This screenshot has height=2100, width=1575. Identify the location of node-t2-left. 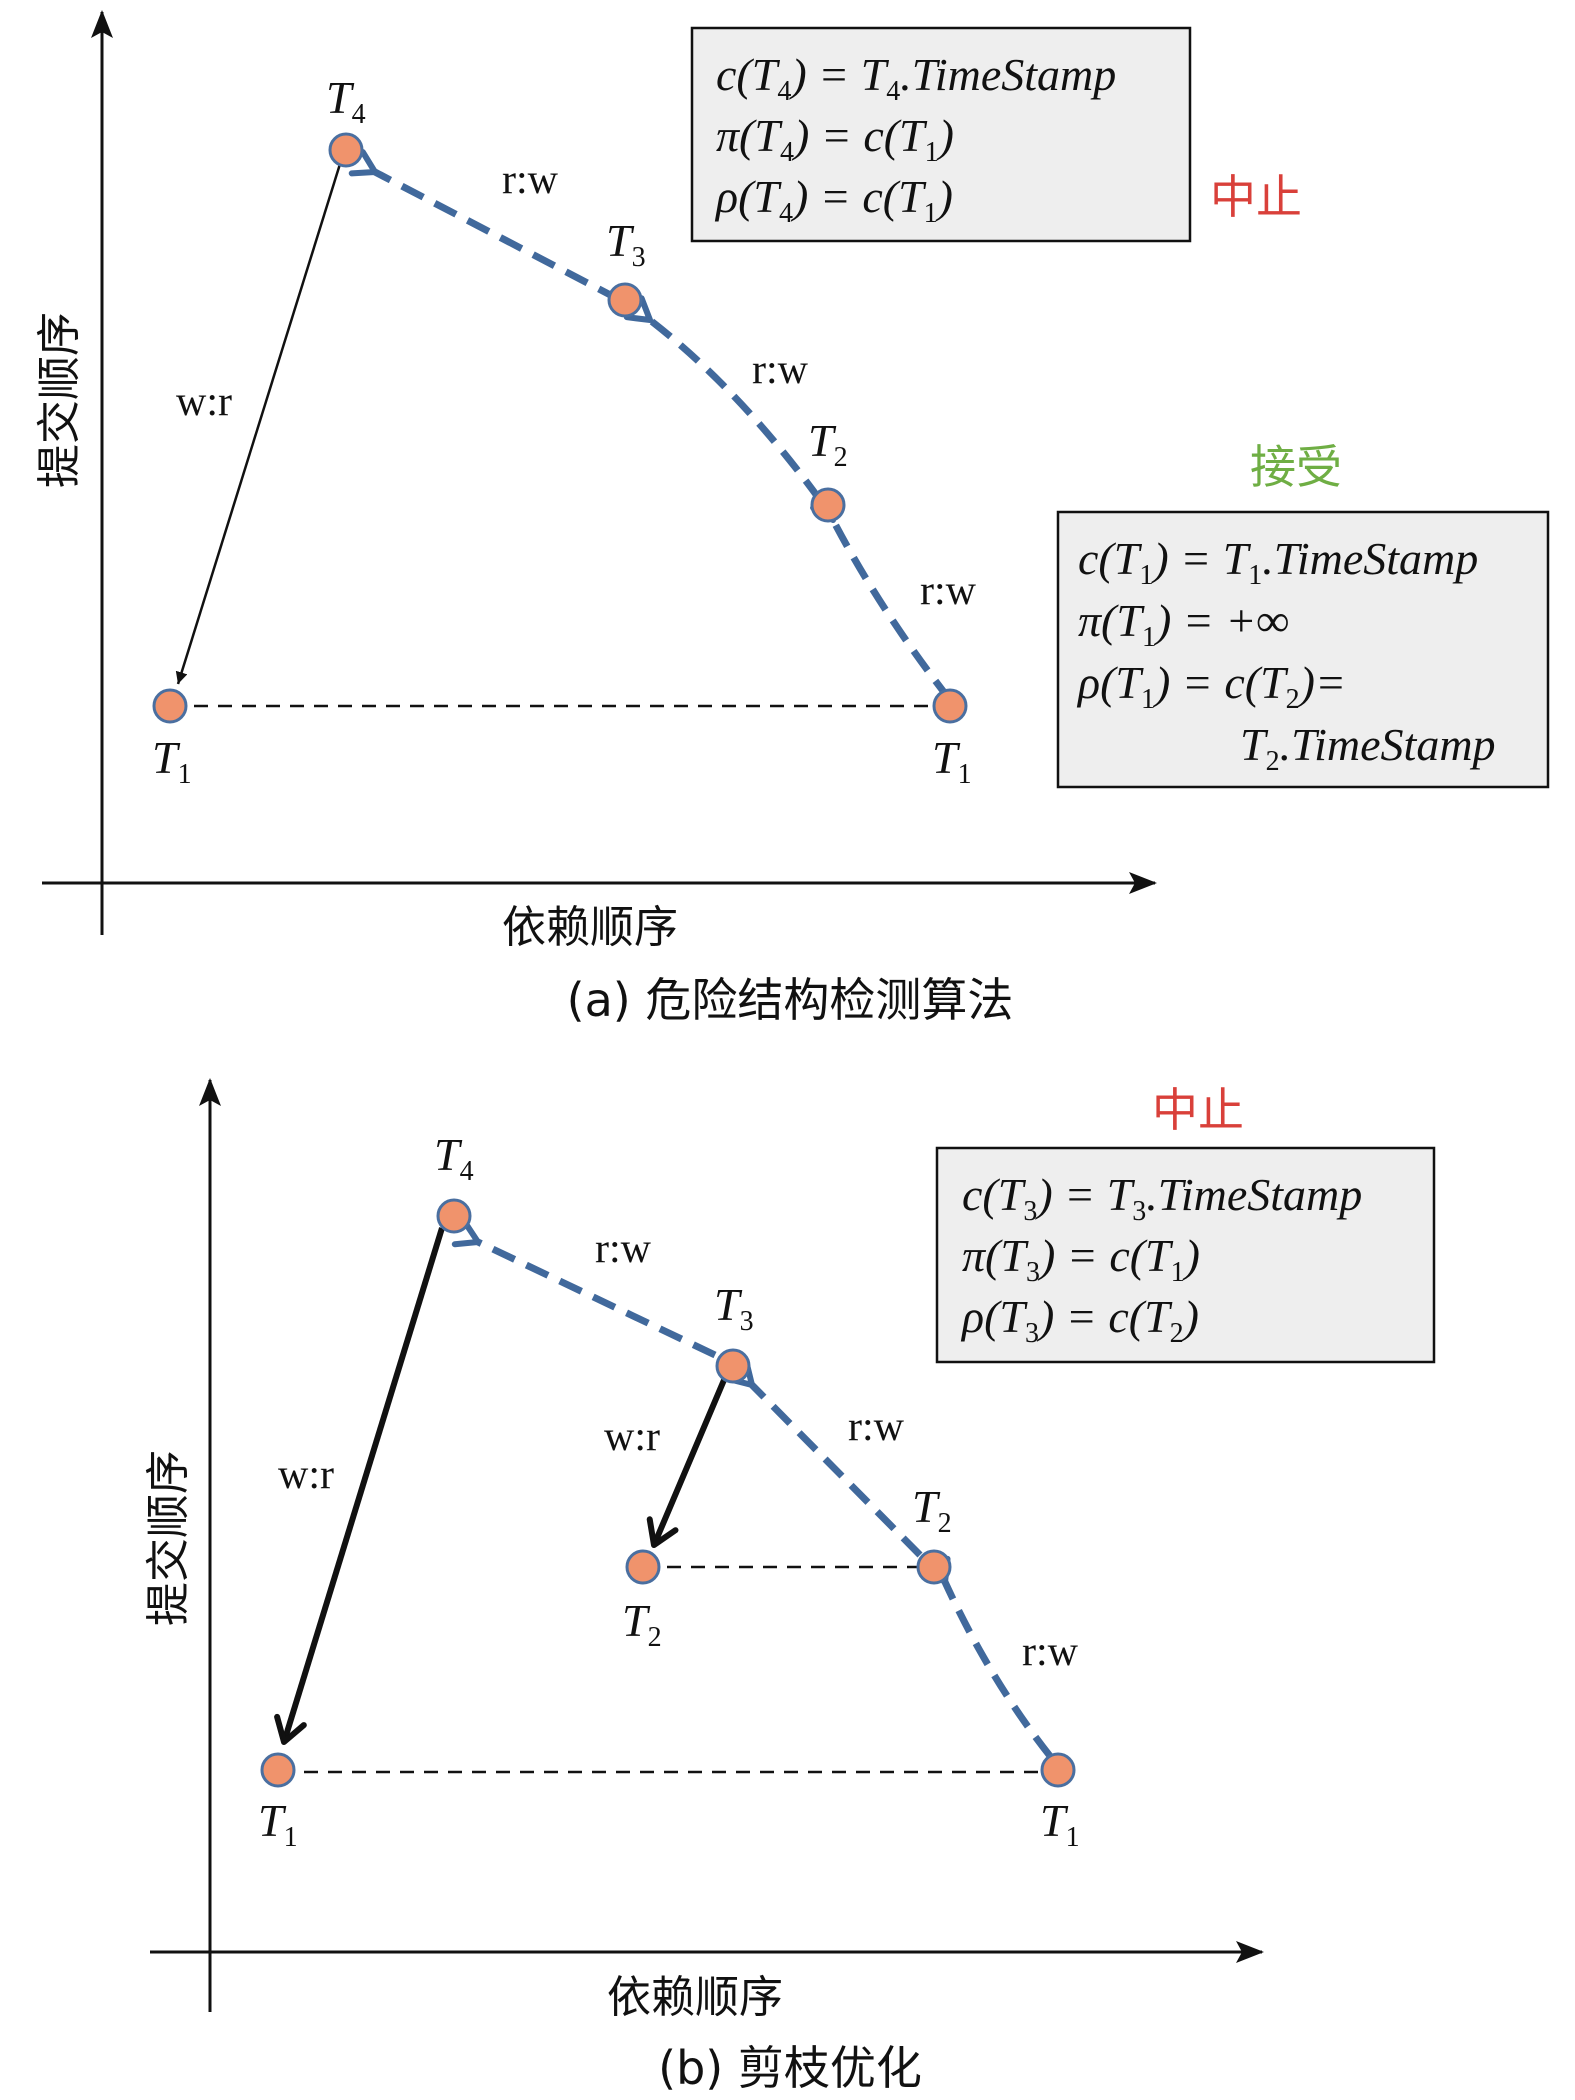
(643, 1567).